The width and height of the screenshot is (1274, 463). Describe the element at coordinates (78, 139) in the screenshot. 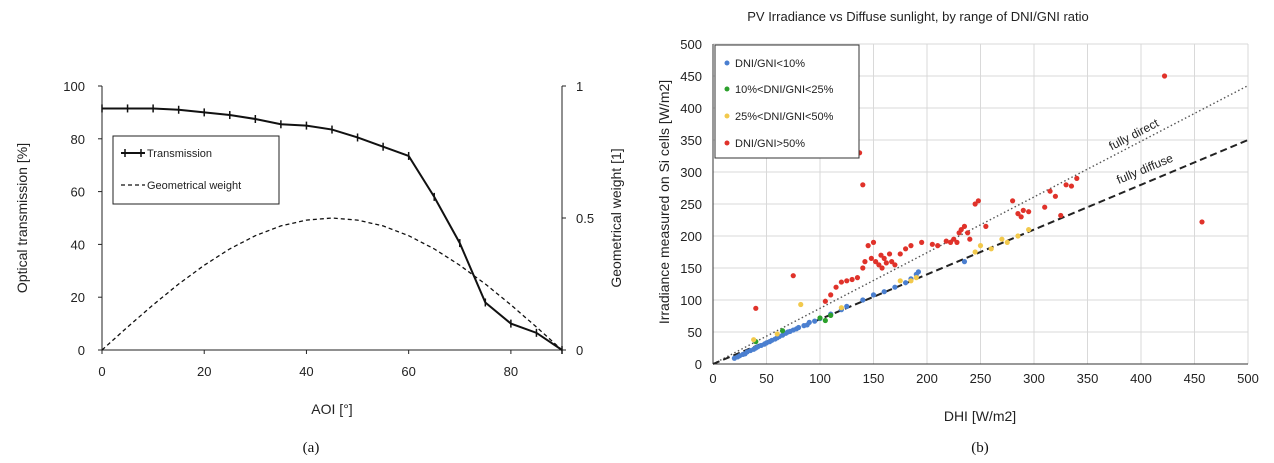

I see `chart-a-y-tick-label: 80` at that location.